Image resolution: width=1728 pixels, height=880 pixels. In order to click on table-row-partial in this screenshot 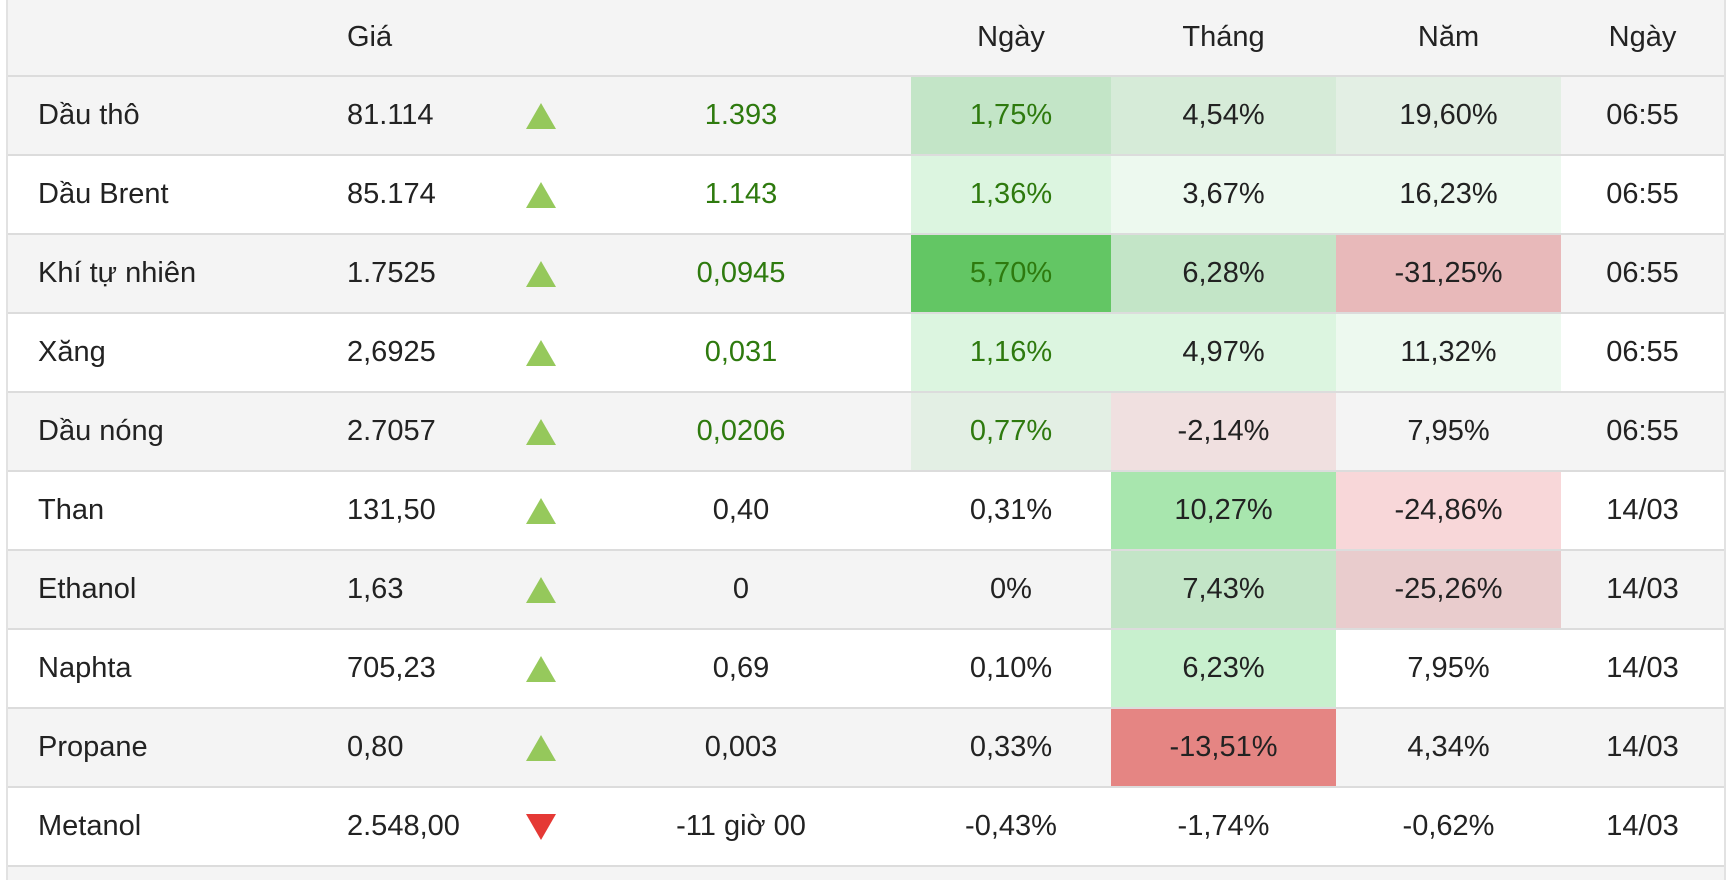, I will do `click(866, 873)`.